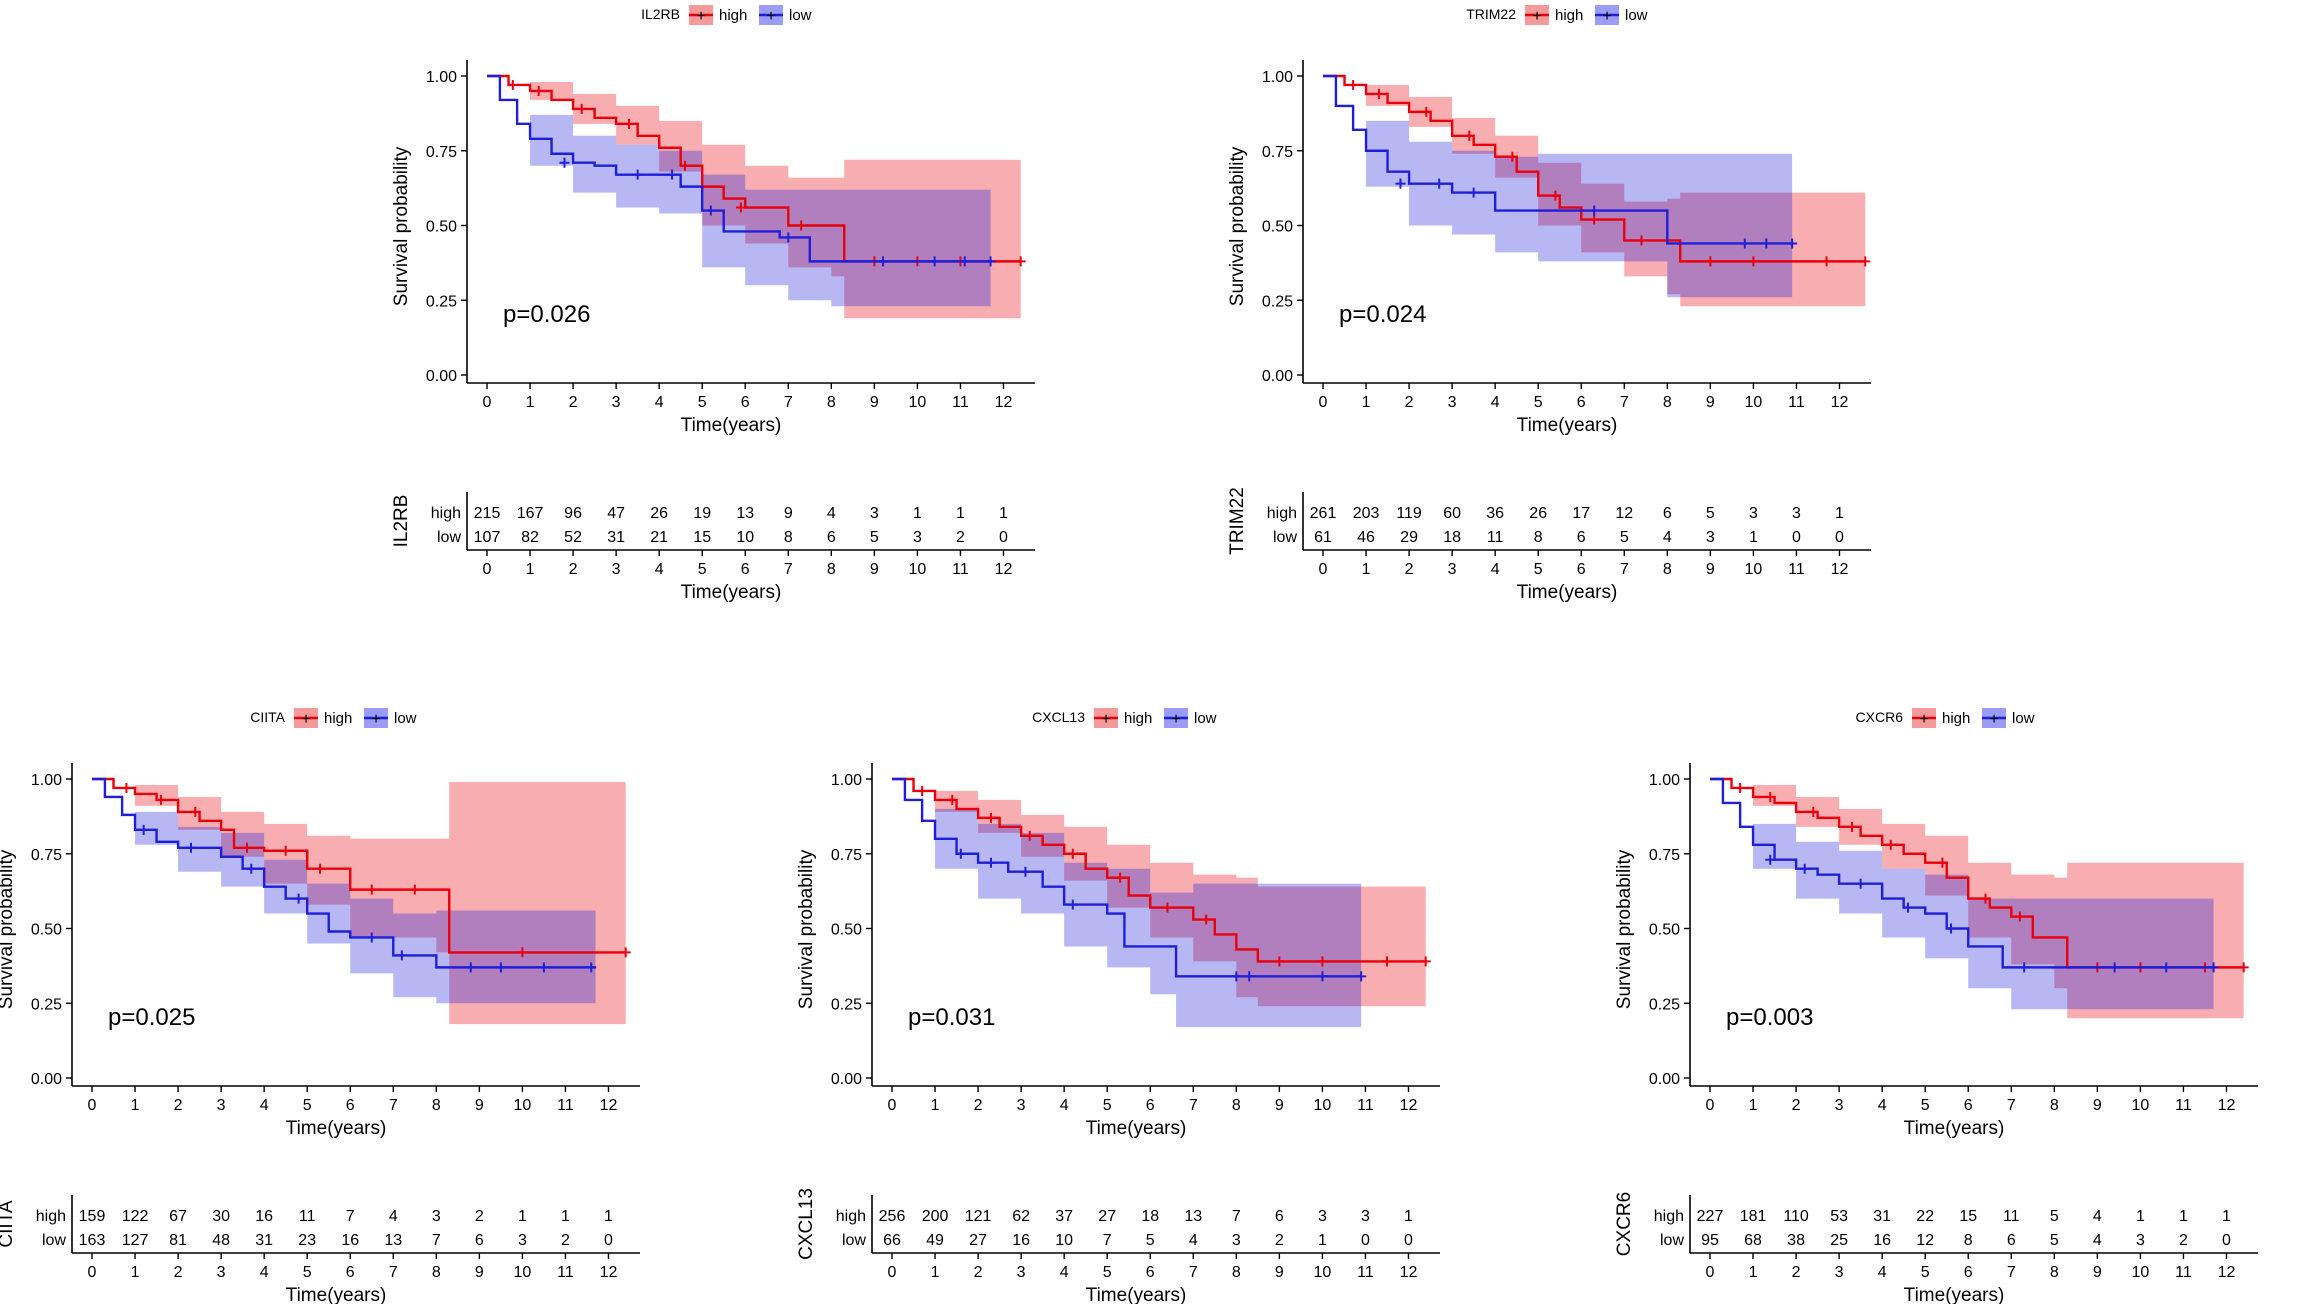 The width and height of the screenshot is (2303, 1304). Describe the element at coordinates (221, 1240) in the screenshot. I see `risk-count-low: 48` at that location.